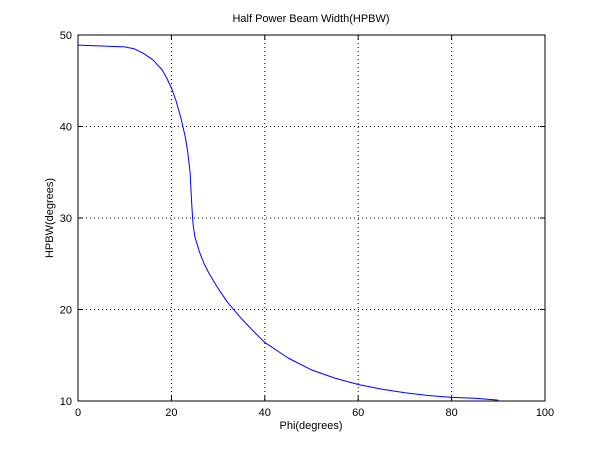 The height and width of the screenshot is (450, 600). I want to click on x-tick-label-0: 0, so click(78, 413).